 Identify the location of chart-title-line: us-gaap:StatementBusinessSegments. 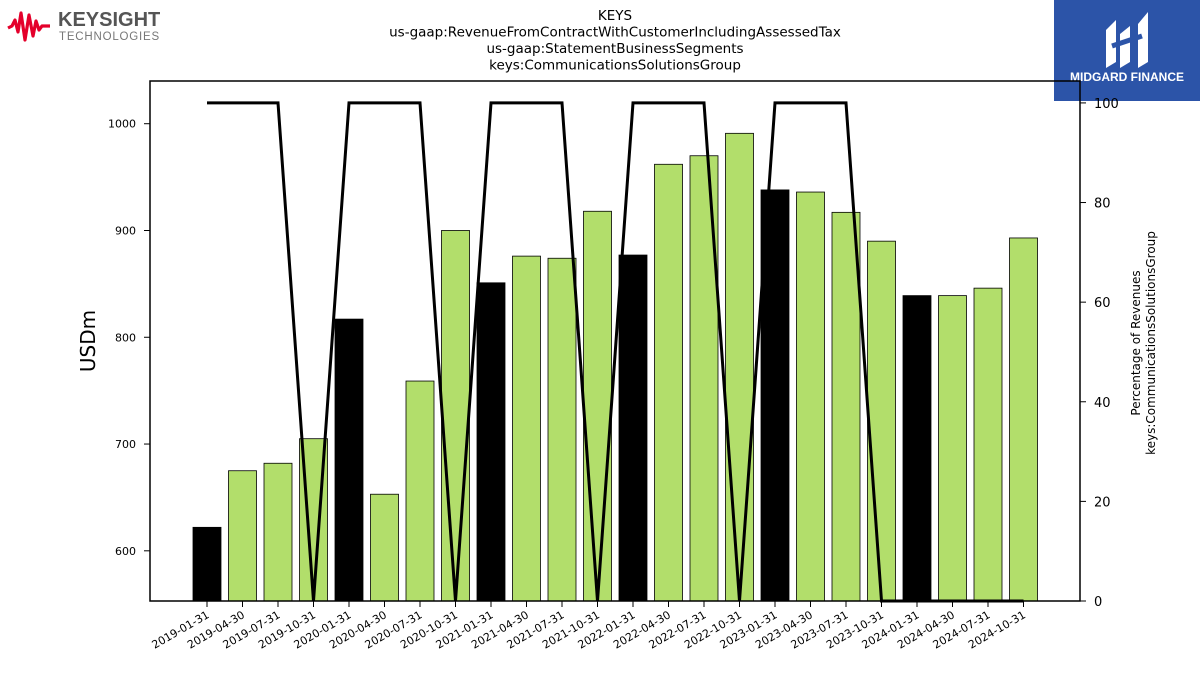
(614, 49).